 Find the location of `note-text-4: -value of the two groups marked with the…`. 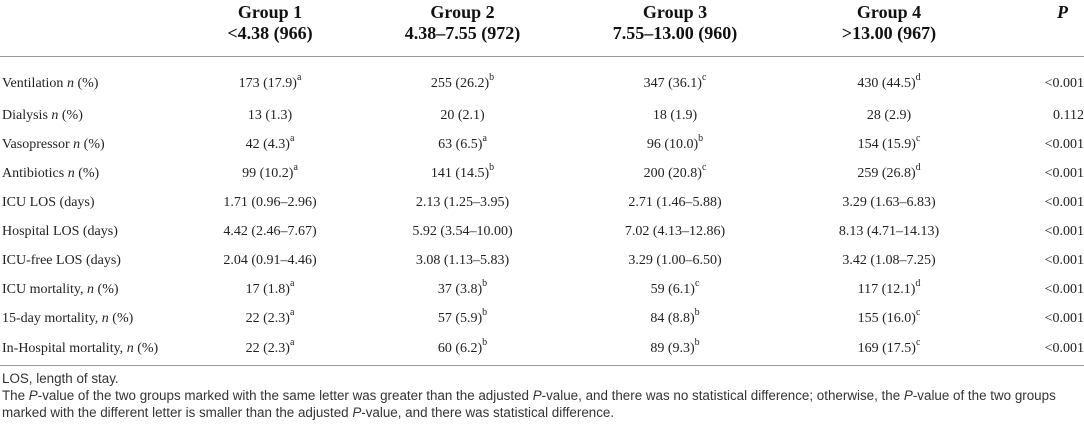

note-text-4: -value of the two groups marked with the… is located at coordinates (529, 404).